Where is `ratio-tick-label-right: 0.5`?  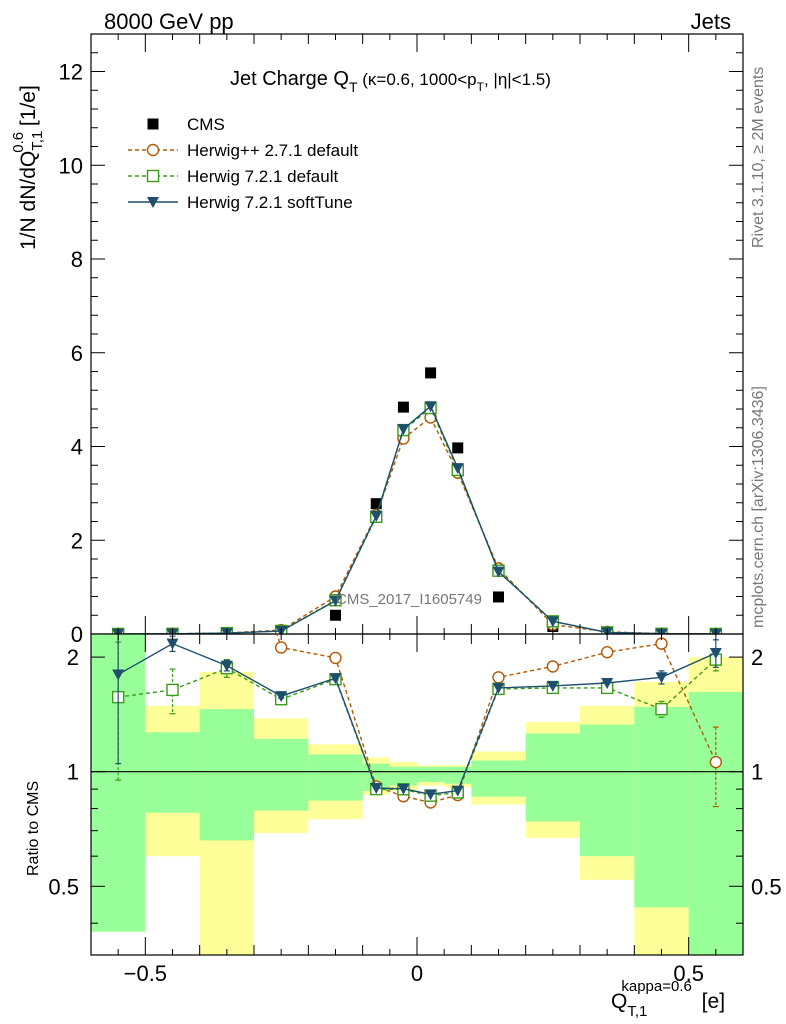 ratio-tick-label-right: 0.5 is located at coordinates (766, 886).